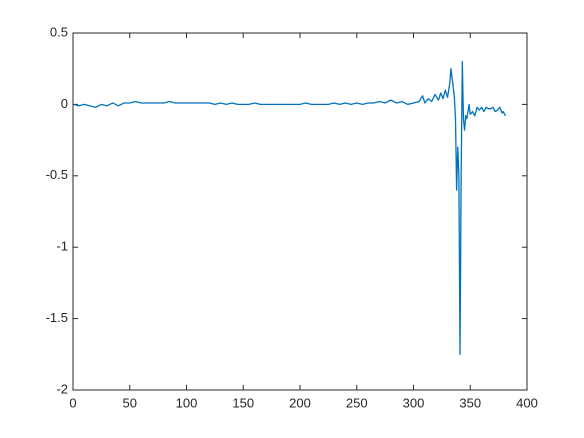 The height and width of the screenshot is (438, 584). I want to click on y-tick-label: 0, so click(64, 103).